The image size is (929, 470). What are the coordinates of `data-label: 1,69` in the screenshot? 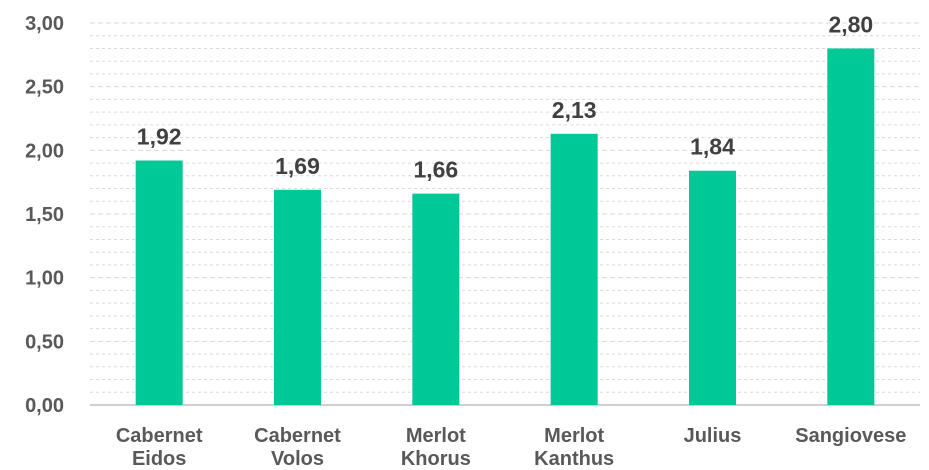 It's located at (297, 166).